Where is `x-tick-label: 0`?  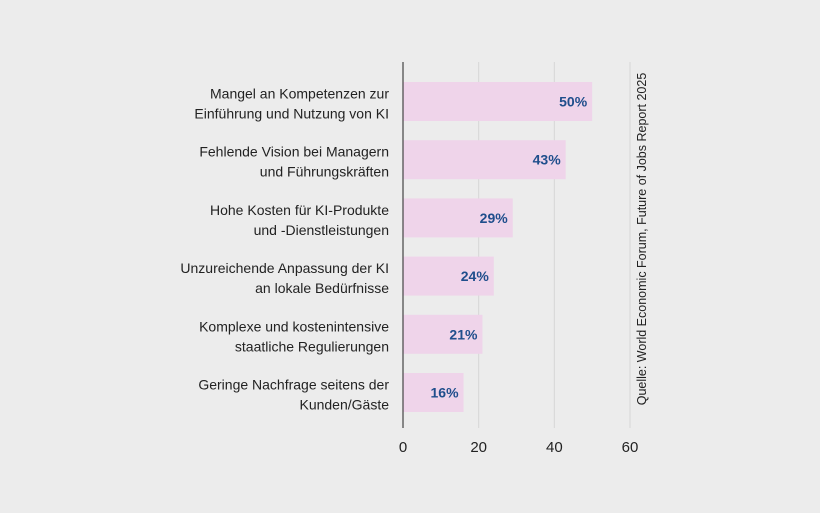 x-tick-label: 0 is located at coordinates (403, 447).